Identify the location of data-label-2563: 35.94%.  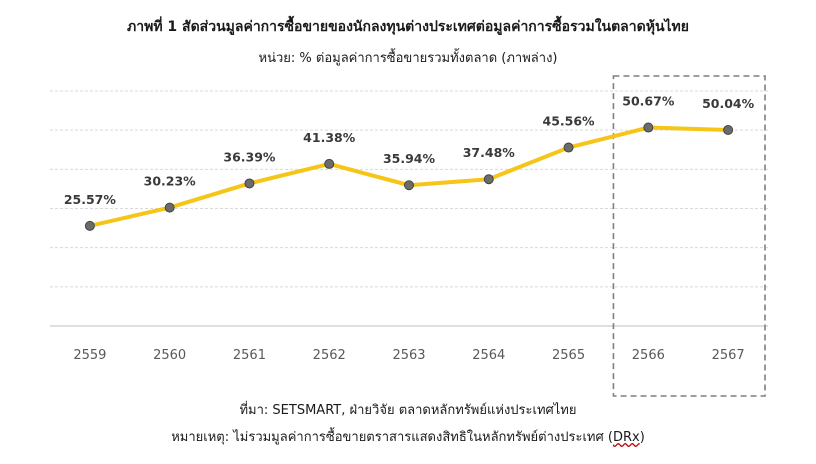
(409, 158).